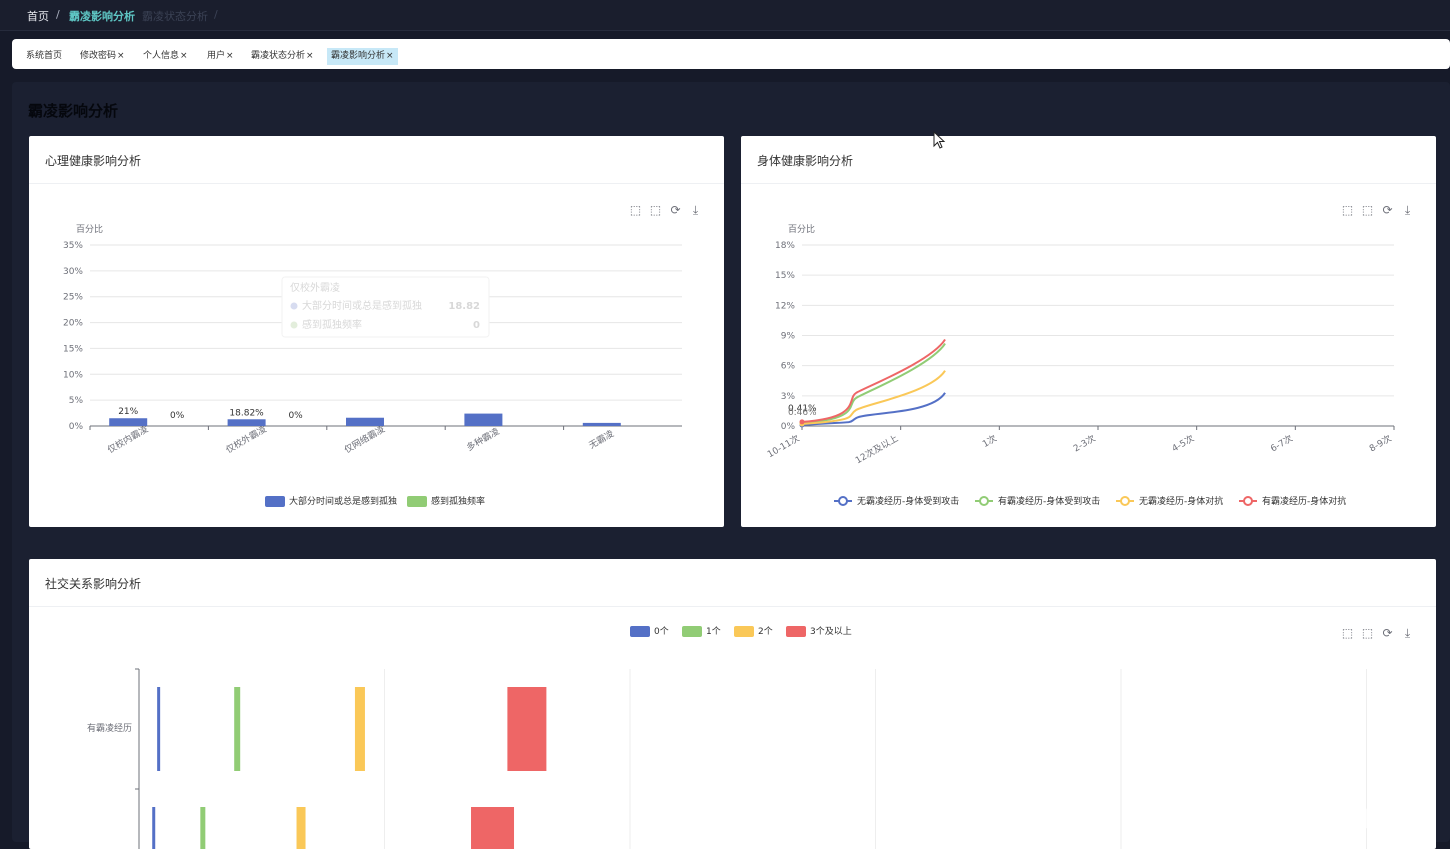 The image size is (1450, 849). I want to click on y-tick-label: 6%, so click(788, 367).